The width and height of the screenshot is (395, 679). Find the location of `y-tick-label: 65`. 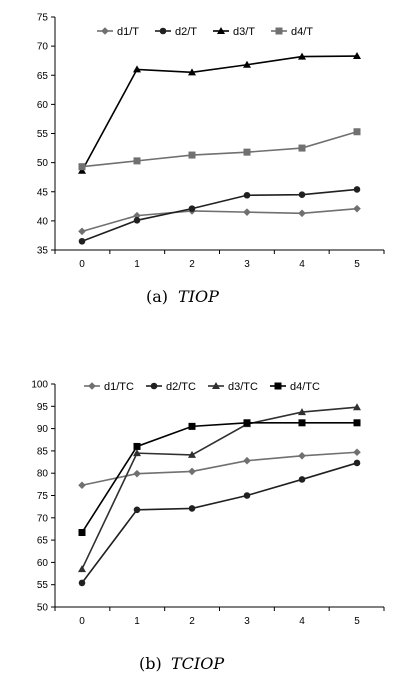

y-tick-label: 65 is located at coordinates (43, 541).